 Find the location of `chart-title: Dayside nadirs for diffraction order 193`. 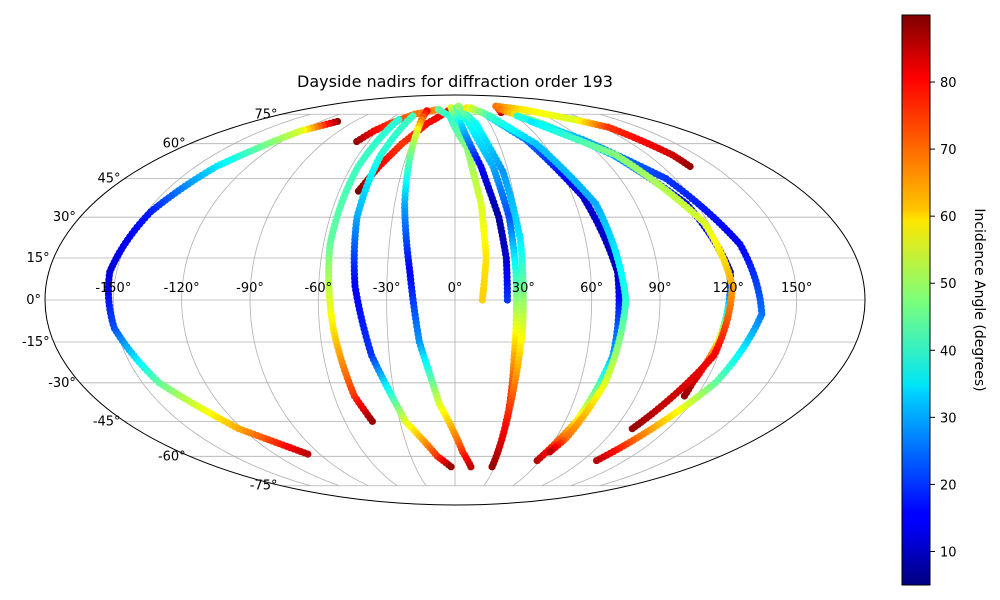

chart-title: Dayside nadirs for diffraction order 193 is located at coordinates (455, 81).